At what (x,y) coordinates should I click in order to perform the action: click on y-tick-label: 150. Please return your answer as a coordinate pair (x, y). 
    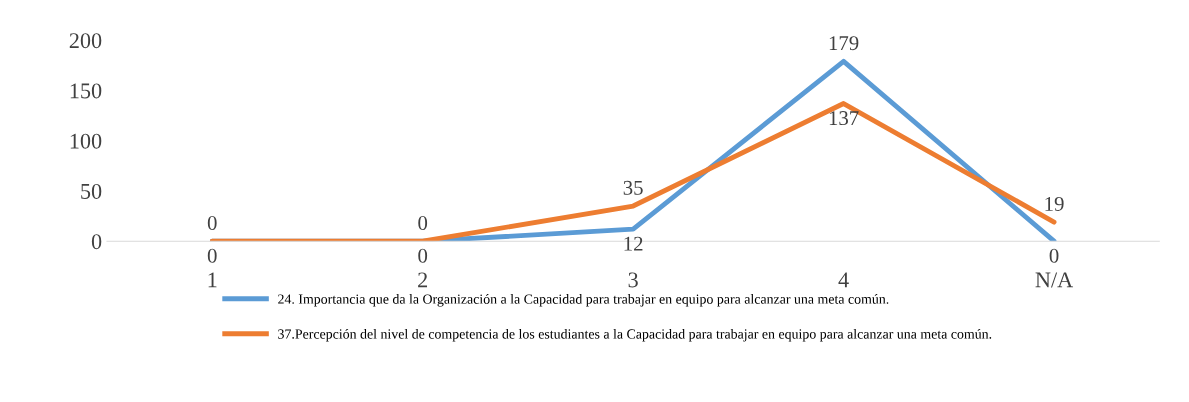
    Looking at the image, I should click on (86, 91).